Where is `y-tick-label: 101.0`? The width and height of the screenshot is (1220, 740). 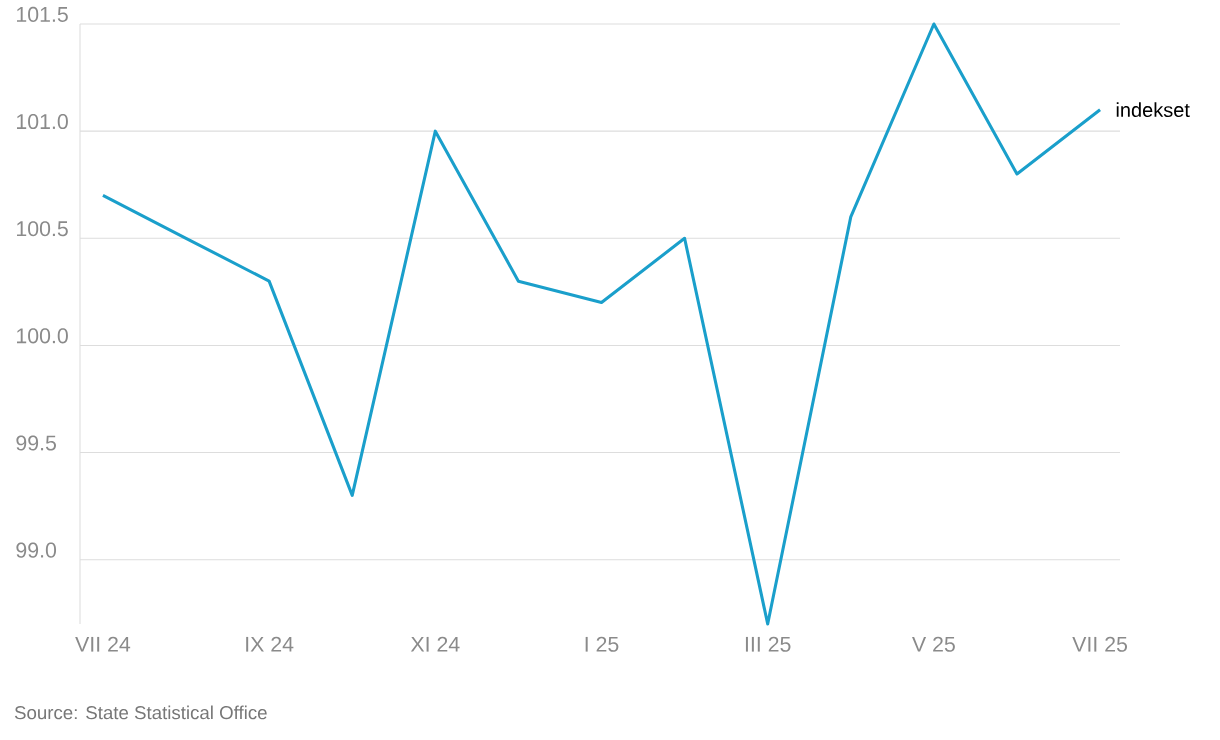 y-tick-label: 101.0 is located at coordinates (42, 122).